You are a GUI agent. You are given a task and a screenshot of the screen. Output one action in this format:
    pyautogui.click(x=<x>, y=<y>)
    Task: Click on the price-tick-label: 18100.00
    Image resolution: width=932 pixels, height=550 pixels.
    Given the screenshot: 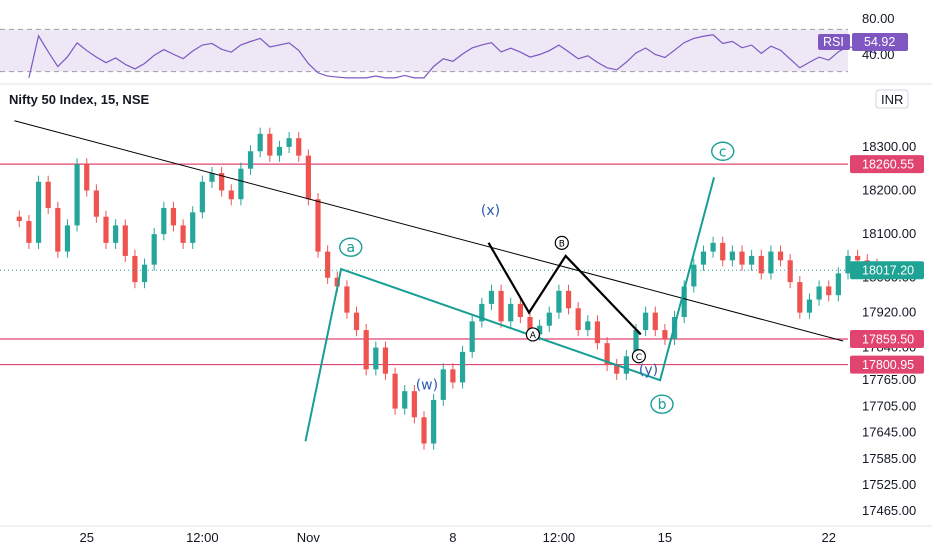 What is the action you would take?
    pyautogui.click(x=889, y=233)
    